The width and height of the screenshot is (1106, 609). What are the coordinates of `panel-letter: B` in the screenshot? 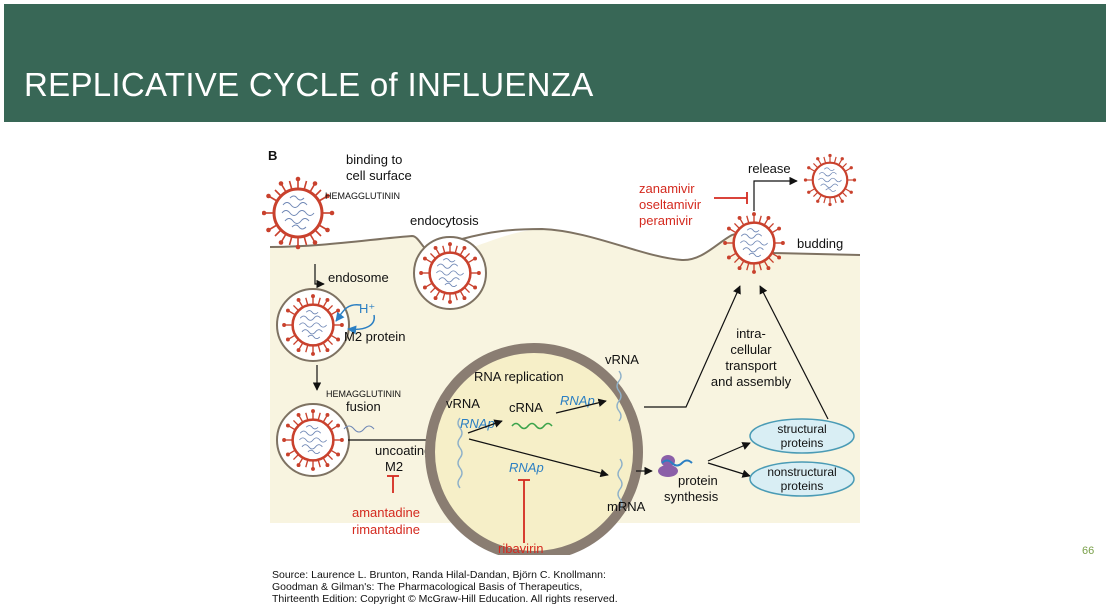 It's located at (272, 155).